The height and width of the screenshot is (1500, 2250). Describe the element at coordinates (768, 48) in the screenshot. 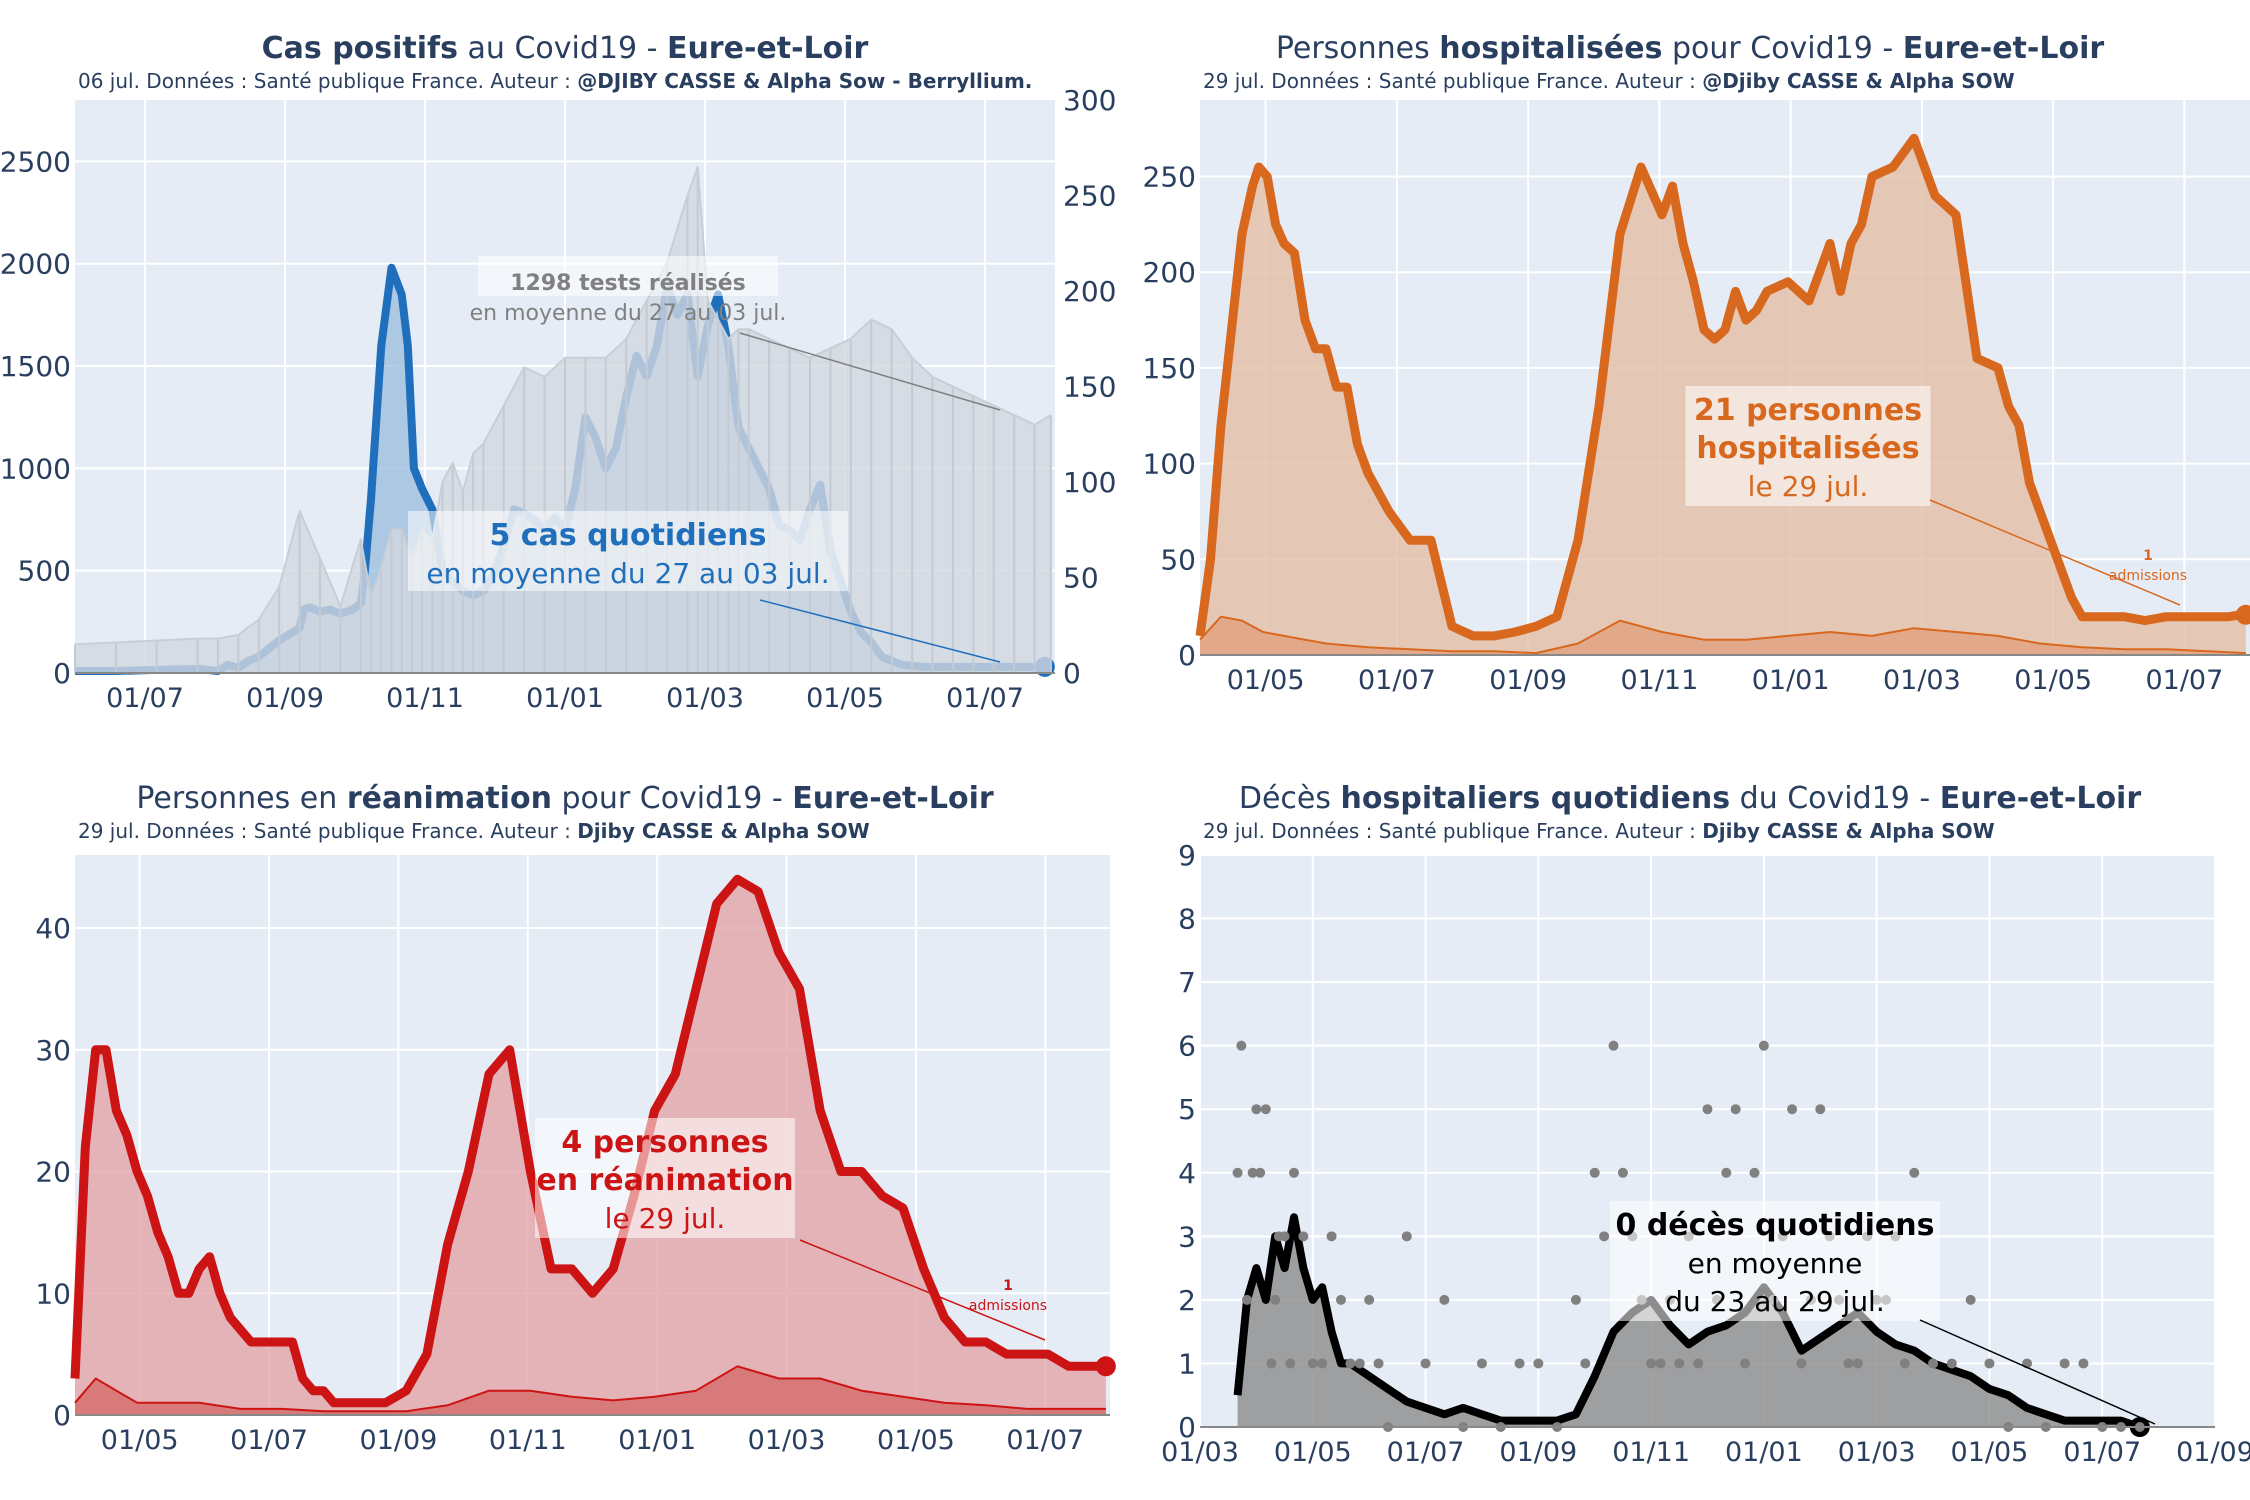

I see `chart-title-part: Eure-et-Loir` at that location.